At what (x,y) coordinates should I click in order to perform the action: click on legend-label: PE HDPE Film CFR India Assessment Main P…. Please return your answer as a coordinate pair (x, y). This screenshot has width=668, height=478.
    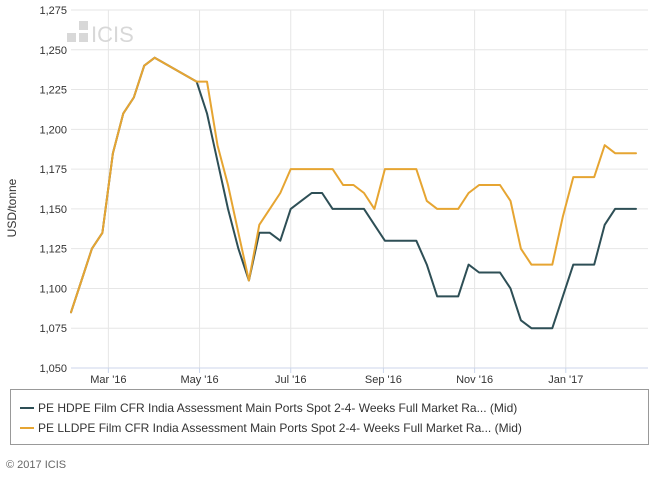
    Looking at the image, I should click on (277, 408).